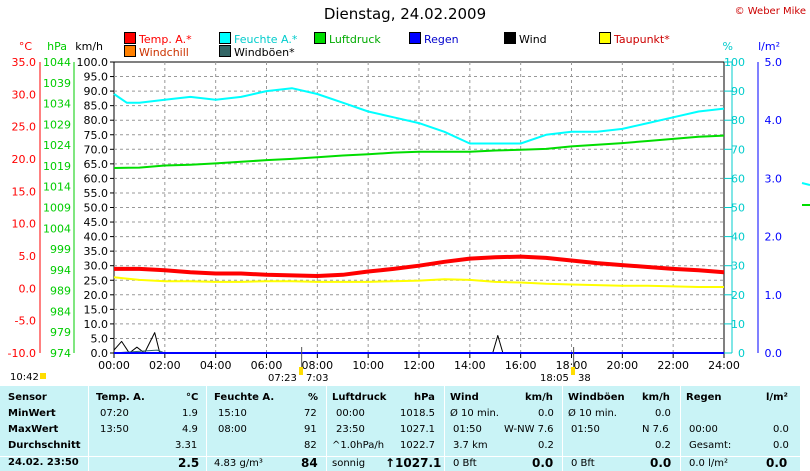  Describe the element at coordinates (413, 463) in the screenshot. I see `press-current: ↑1027.1` at that location.